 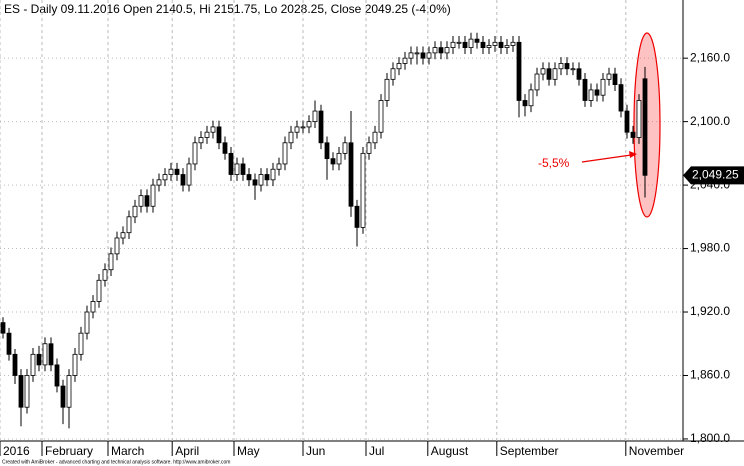 What do you see at coordinates (710, 121) in the screenshot?
I see `y-tick-label: 2,100.0` at bounding box center [710, 121].